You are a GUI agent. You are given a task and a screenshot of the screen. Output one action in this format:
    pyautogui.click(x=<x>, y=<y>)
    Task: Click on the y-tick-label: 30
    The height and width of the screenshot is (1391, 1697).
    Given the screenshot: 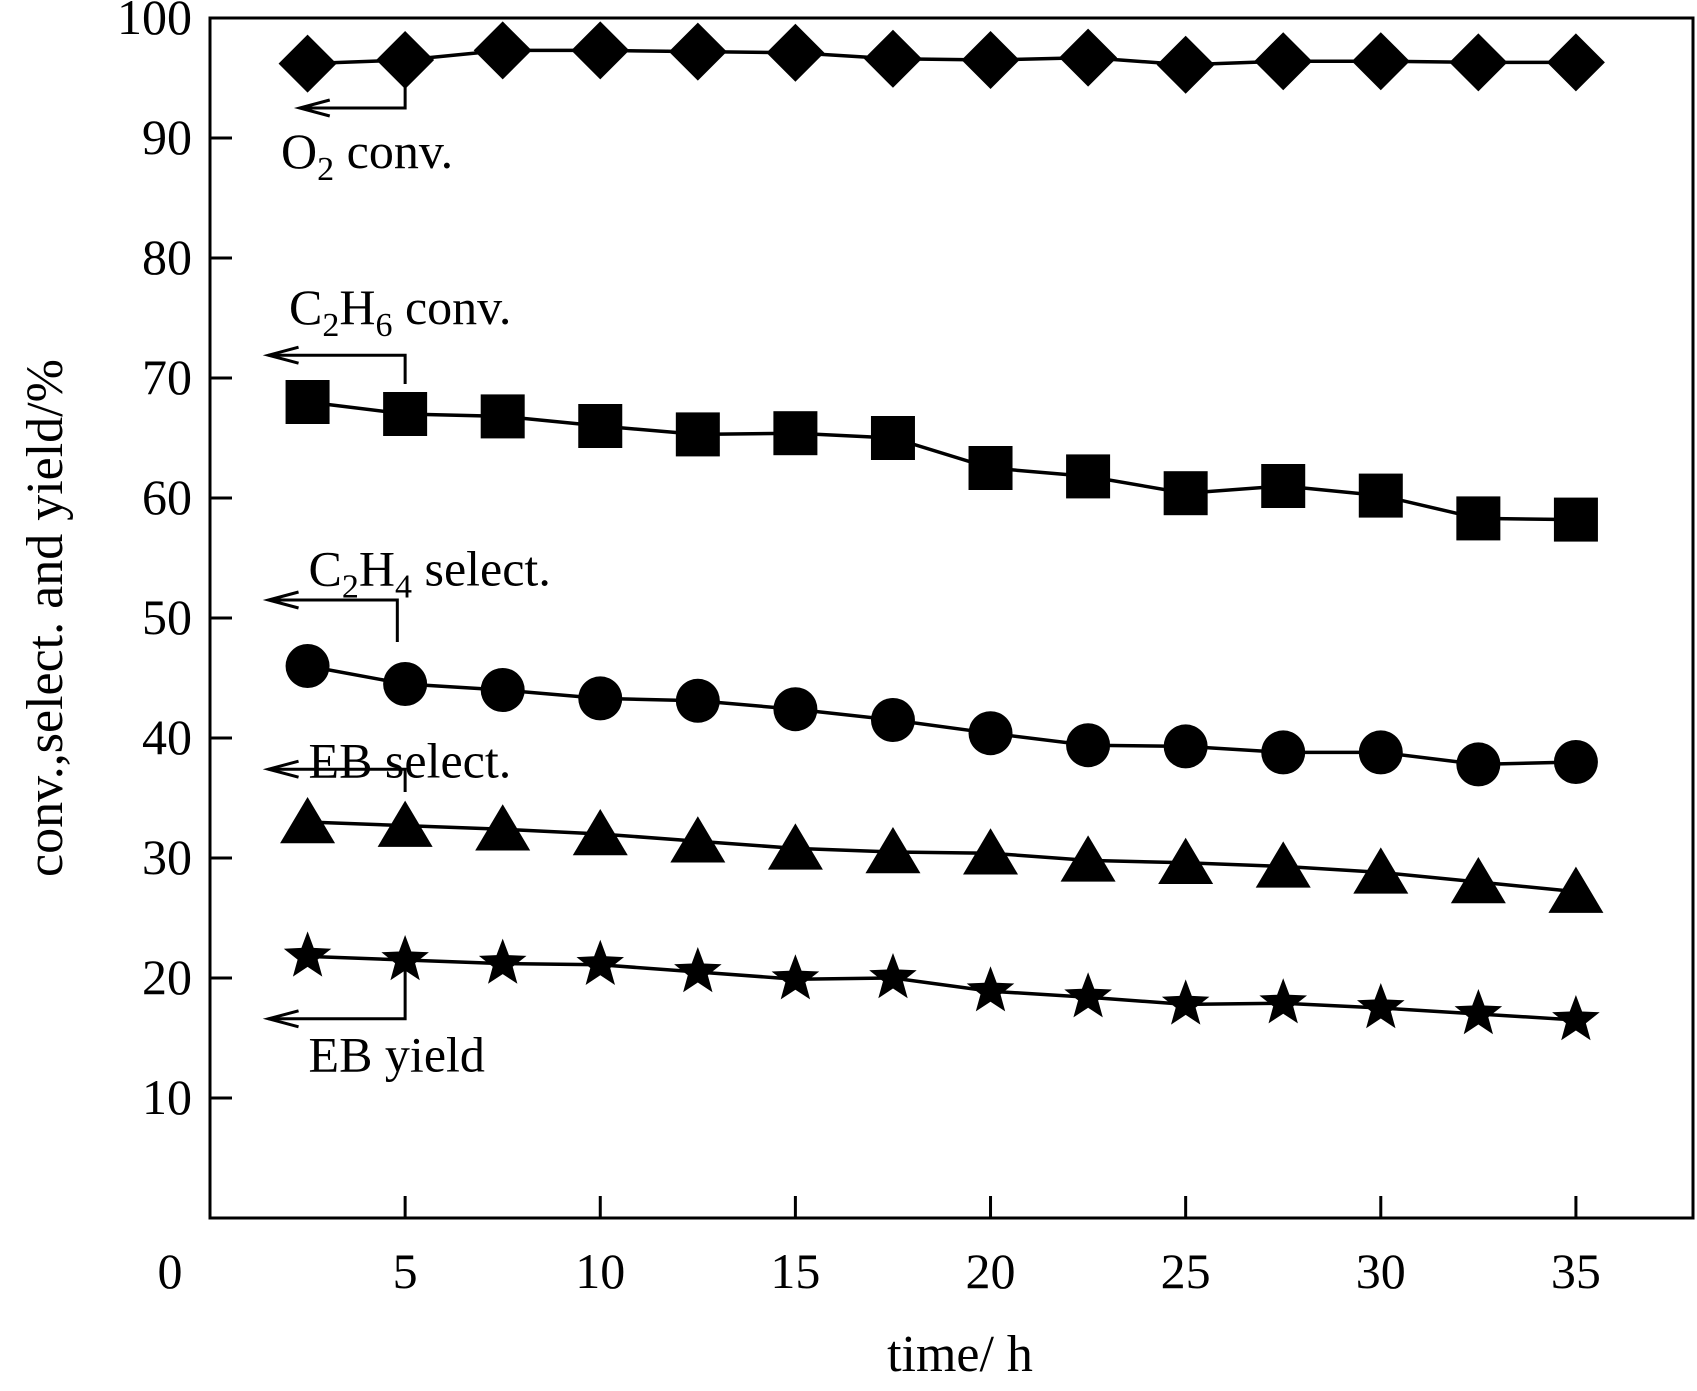 What is the action you would take?
    pyautogui.click(x=167, y=857)
    